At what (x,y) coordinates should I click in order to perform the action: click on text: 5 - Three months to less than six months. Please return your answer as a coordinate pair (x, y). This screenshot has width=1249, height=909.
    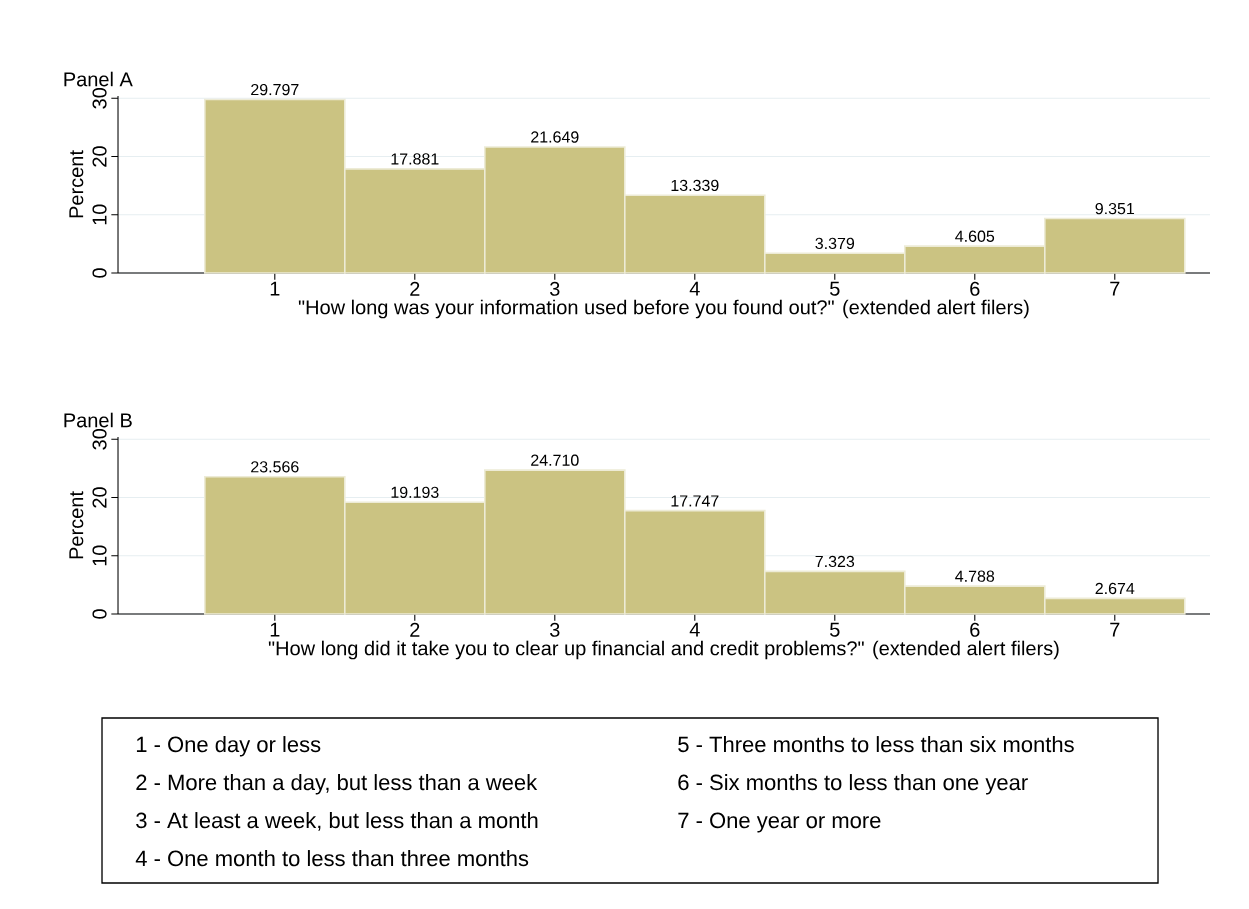
    Looking at the image, I should click on (876, 744).